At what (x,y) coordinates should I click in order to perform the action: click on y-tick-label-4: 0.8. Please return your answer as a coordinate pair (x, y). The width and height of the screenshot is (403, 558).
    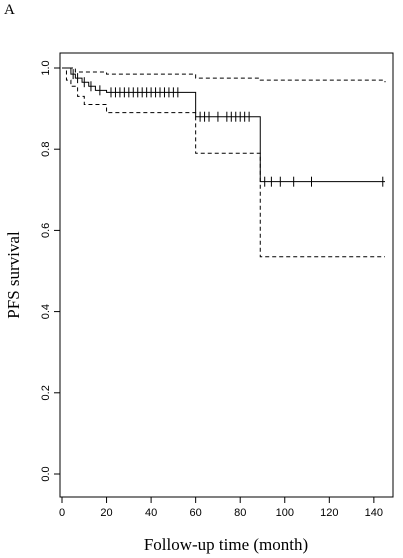
    Looking at the image, I should click on (46, 149).